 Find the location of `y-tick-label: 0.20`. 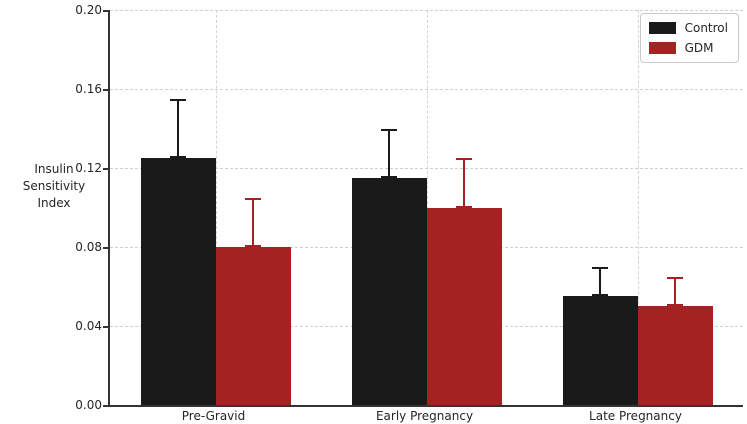

y-tick-label: 0.20 is located at coordinates (88, 10).